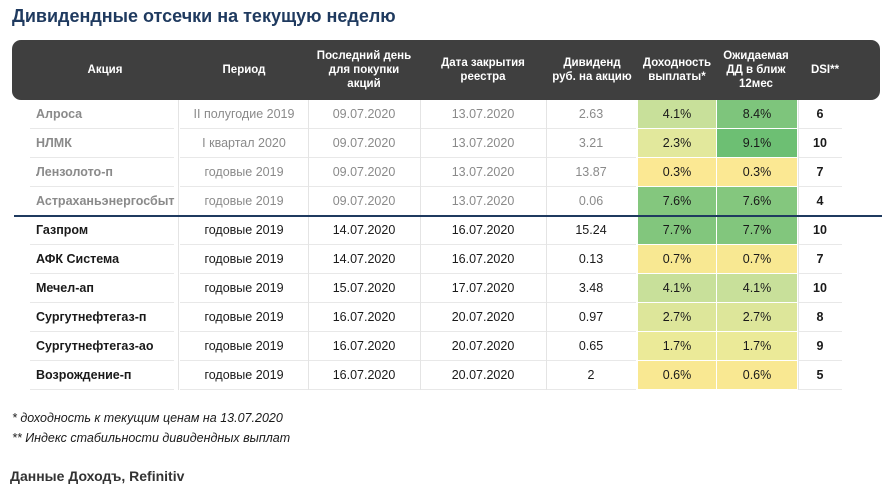 This screenshot has width=893, height=492. Describe the element at coordinates (591, 259) in the screenshot. I see `cell-dividend: 0.13` at that location.